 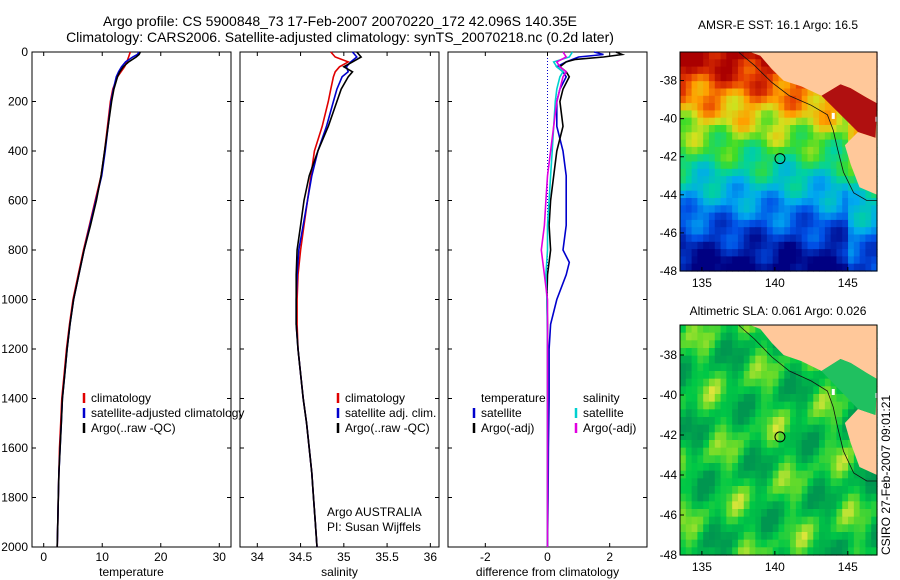 What do you see at coordinates (778, 25) in the screenshot?
I see `sst-map-title: AMSR-E SST: 16.1 Argo: 16.5` at bounding box center [778, 25].